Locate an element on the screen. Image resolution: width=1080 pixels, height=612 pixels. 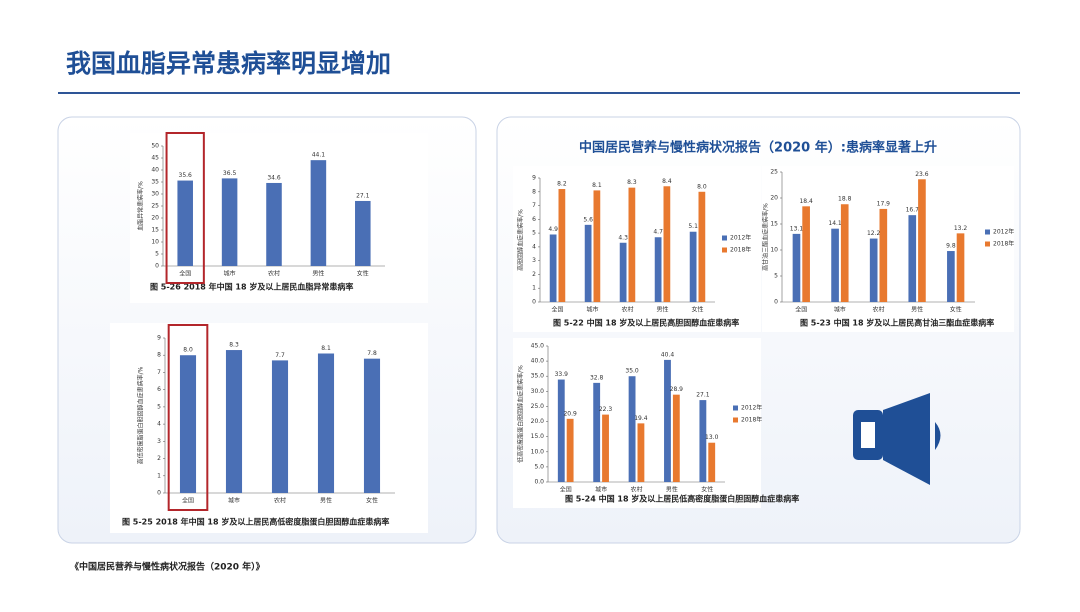
value-label: 5.6 is located at coordinates (588, 219).